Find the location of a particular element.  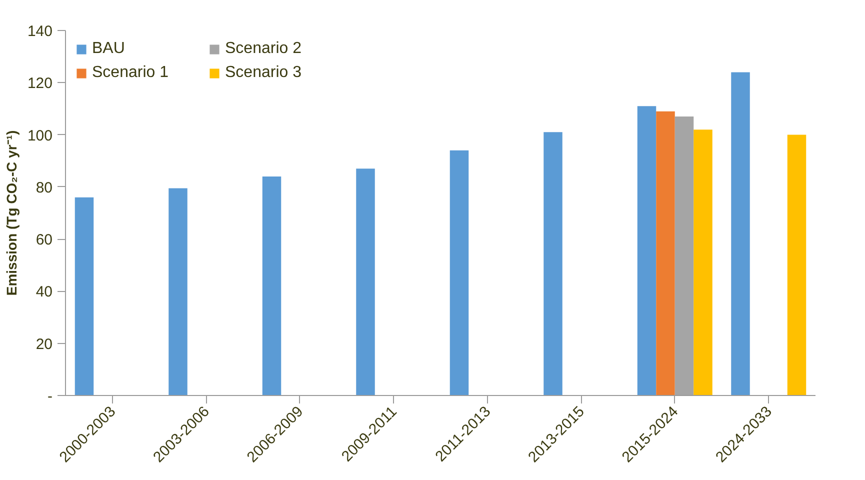

y-tick-label: 120 is located at coordinates (40, 83).